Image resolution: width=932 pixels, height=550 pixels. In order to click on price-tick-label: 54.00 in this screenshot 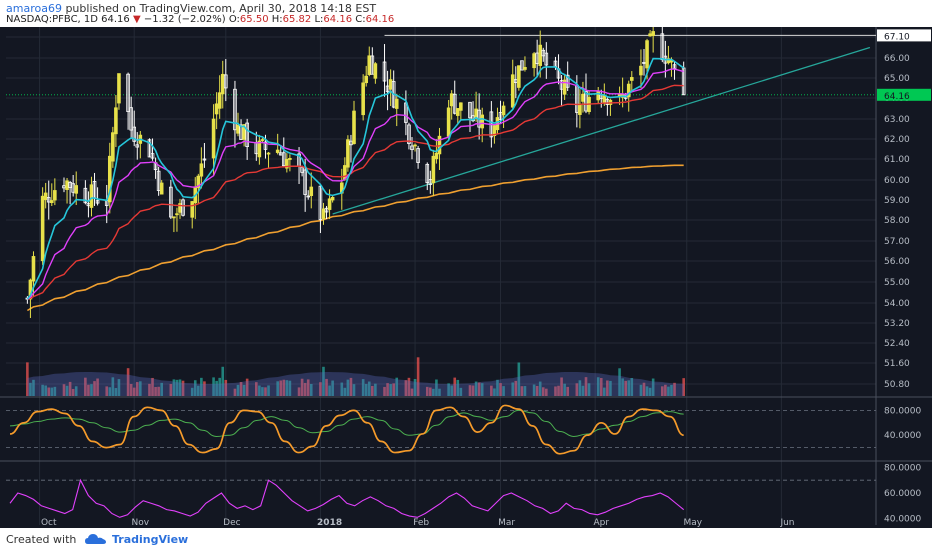, I will do `click(897, 304)`.